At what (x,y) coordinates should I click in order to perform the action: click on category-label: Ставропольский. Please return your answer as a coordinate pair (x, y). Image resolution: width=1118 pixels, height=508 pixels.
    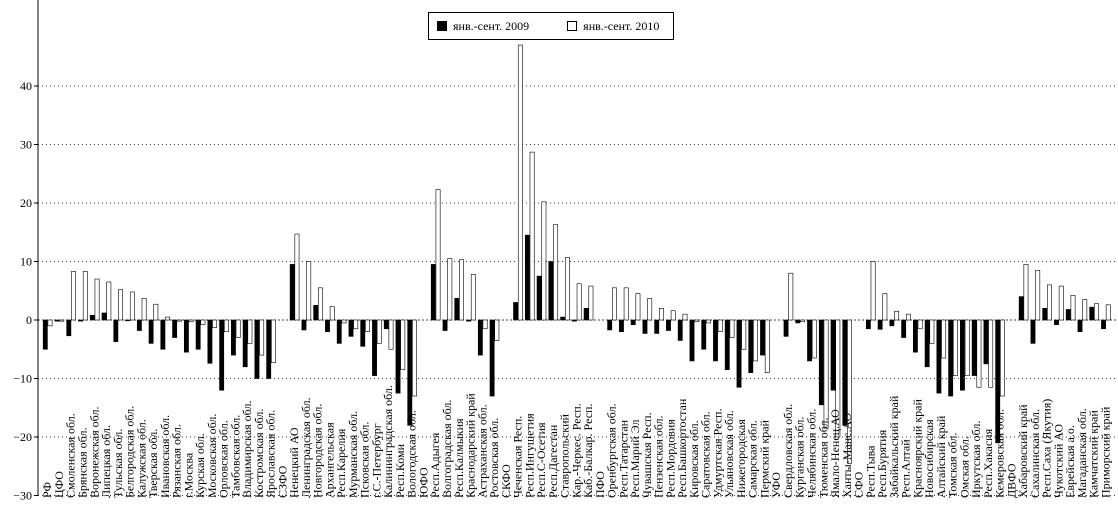
    Looking at the image, I should click on (565, 455).